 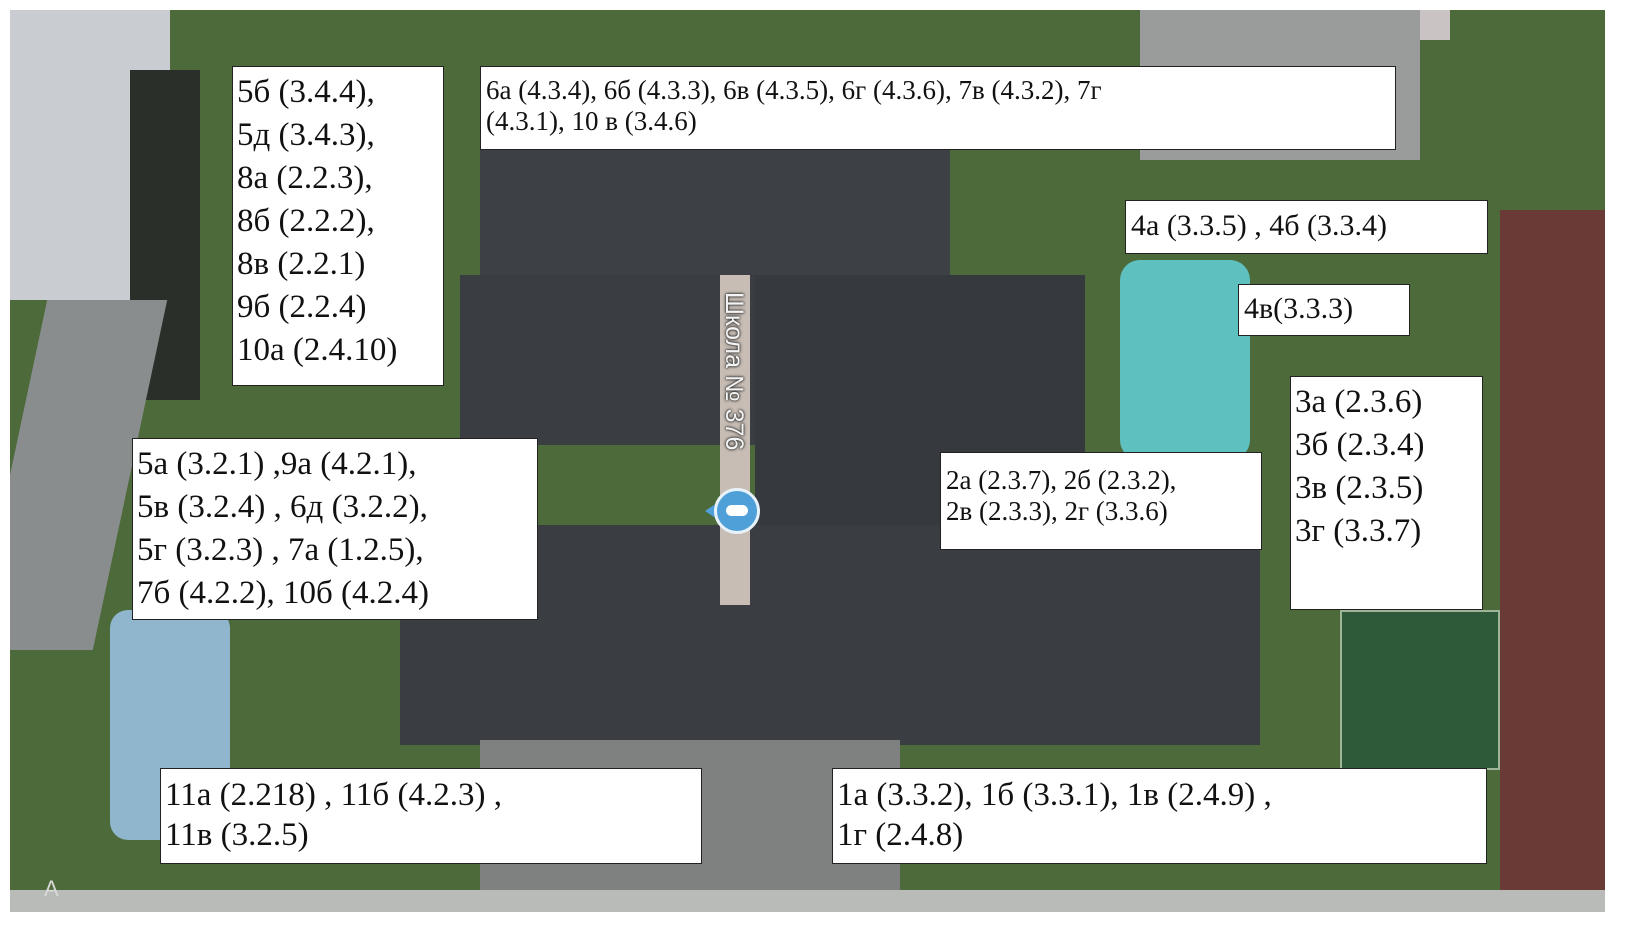 What do you see at coordinates (1552, 561) in the screenshot?
I see `running-track` at bounding box center [1552, 561].